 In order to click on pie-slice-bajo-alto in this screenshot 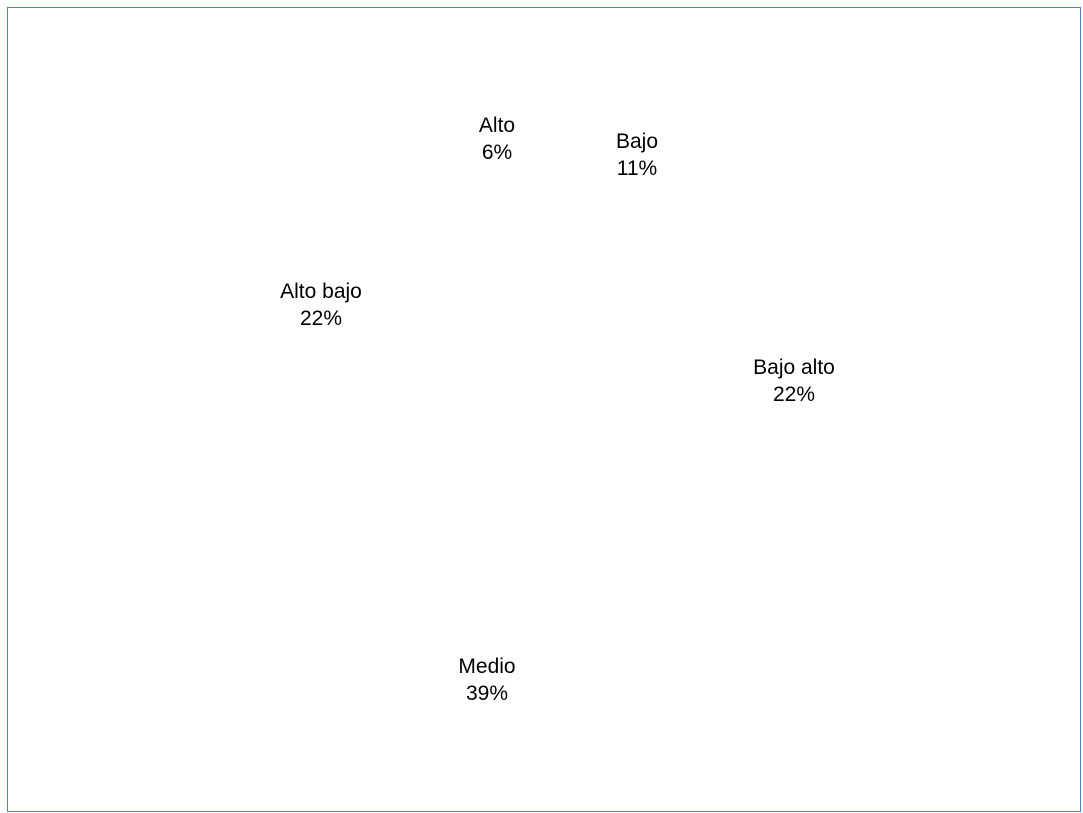, I will do `click(695, 451)`.